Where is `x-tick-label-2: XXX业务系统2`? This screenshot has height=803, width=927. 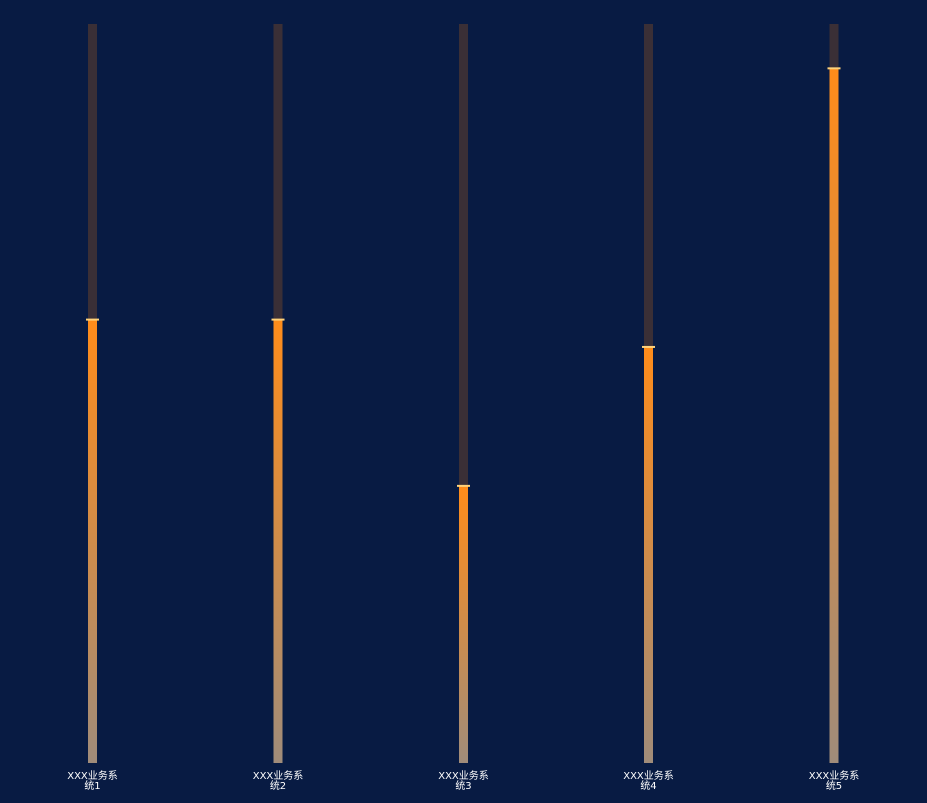 x-tick-label-2: XXX业务系统2 is located at coordinates (278, 780).